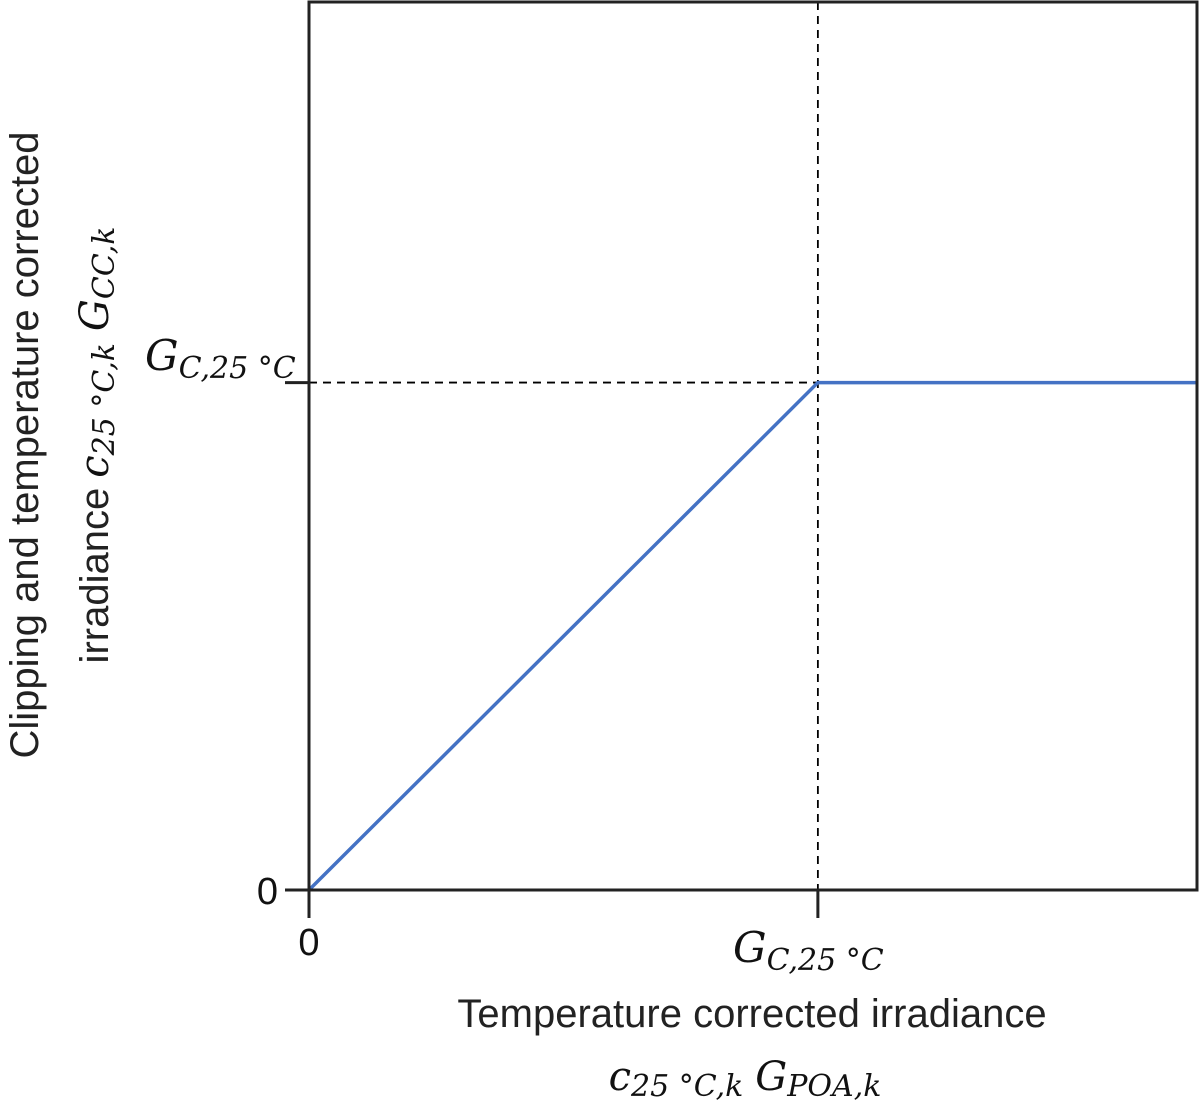 Image resolution: width=1200 pixels, height=1109 pixels. What do you see at coordinates (308, 943) in the screenshot?
I see `x-tick-label-0: 0` at bounding box center [308, 943].